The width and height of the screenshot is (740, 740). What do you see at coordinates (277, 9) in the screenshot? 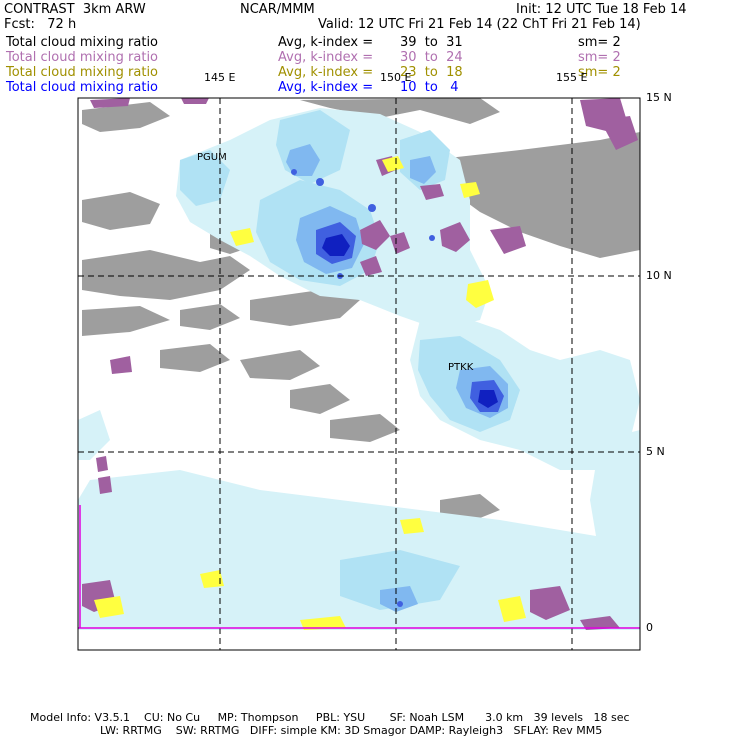
I see `institution: NCAR/MMM` at bounding box center [277, 9].